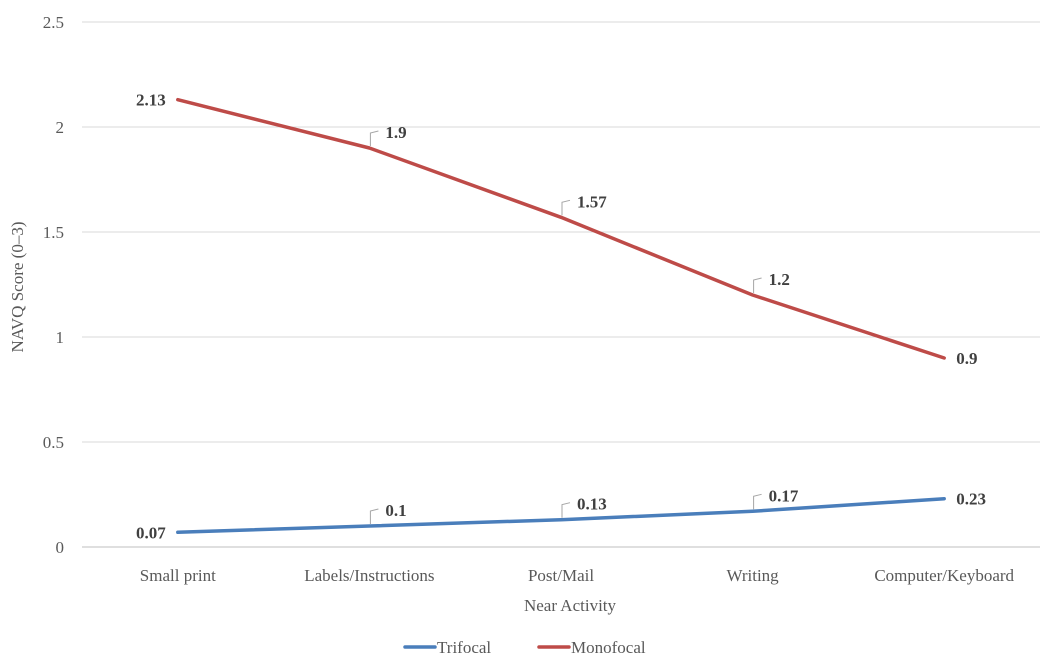 This screenshot has height=663, width=1057. Describe the element at coordinates (60, 547) in the screenshot. I see `y-tick-label: 0` at that location.